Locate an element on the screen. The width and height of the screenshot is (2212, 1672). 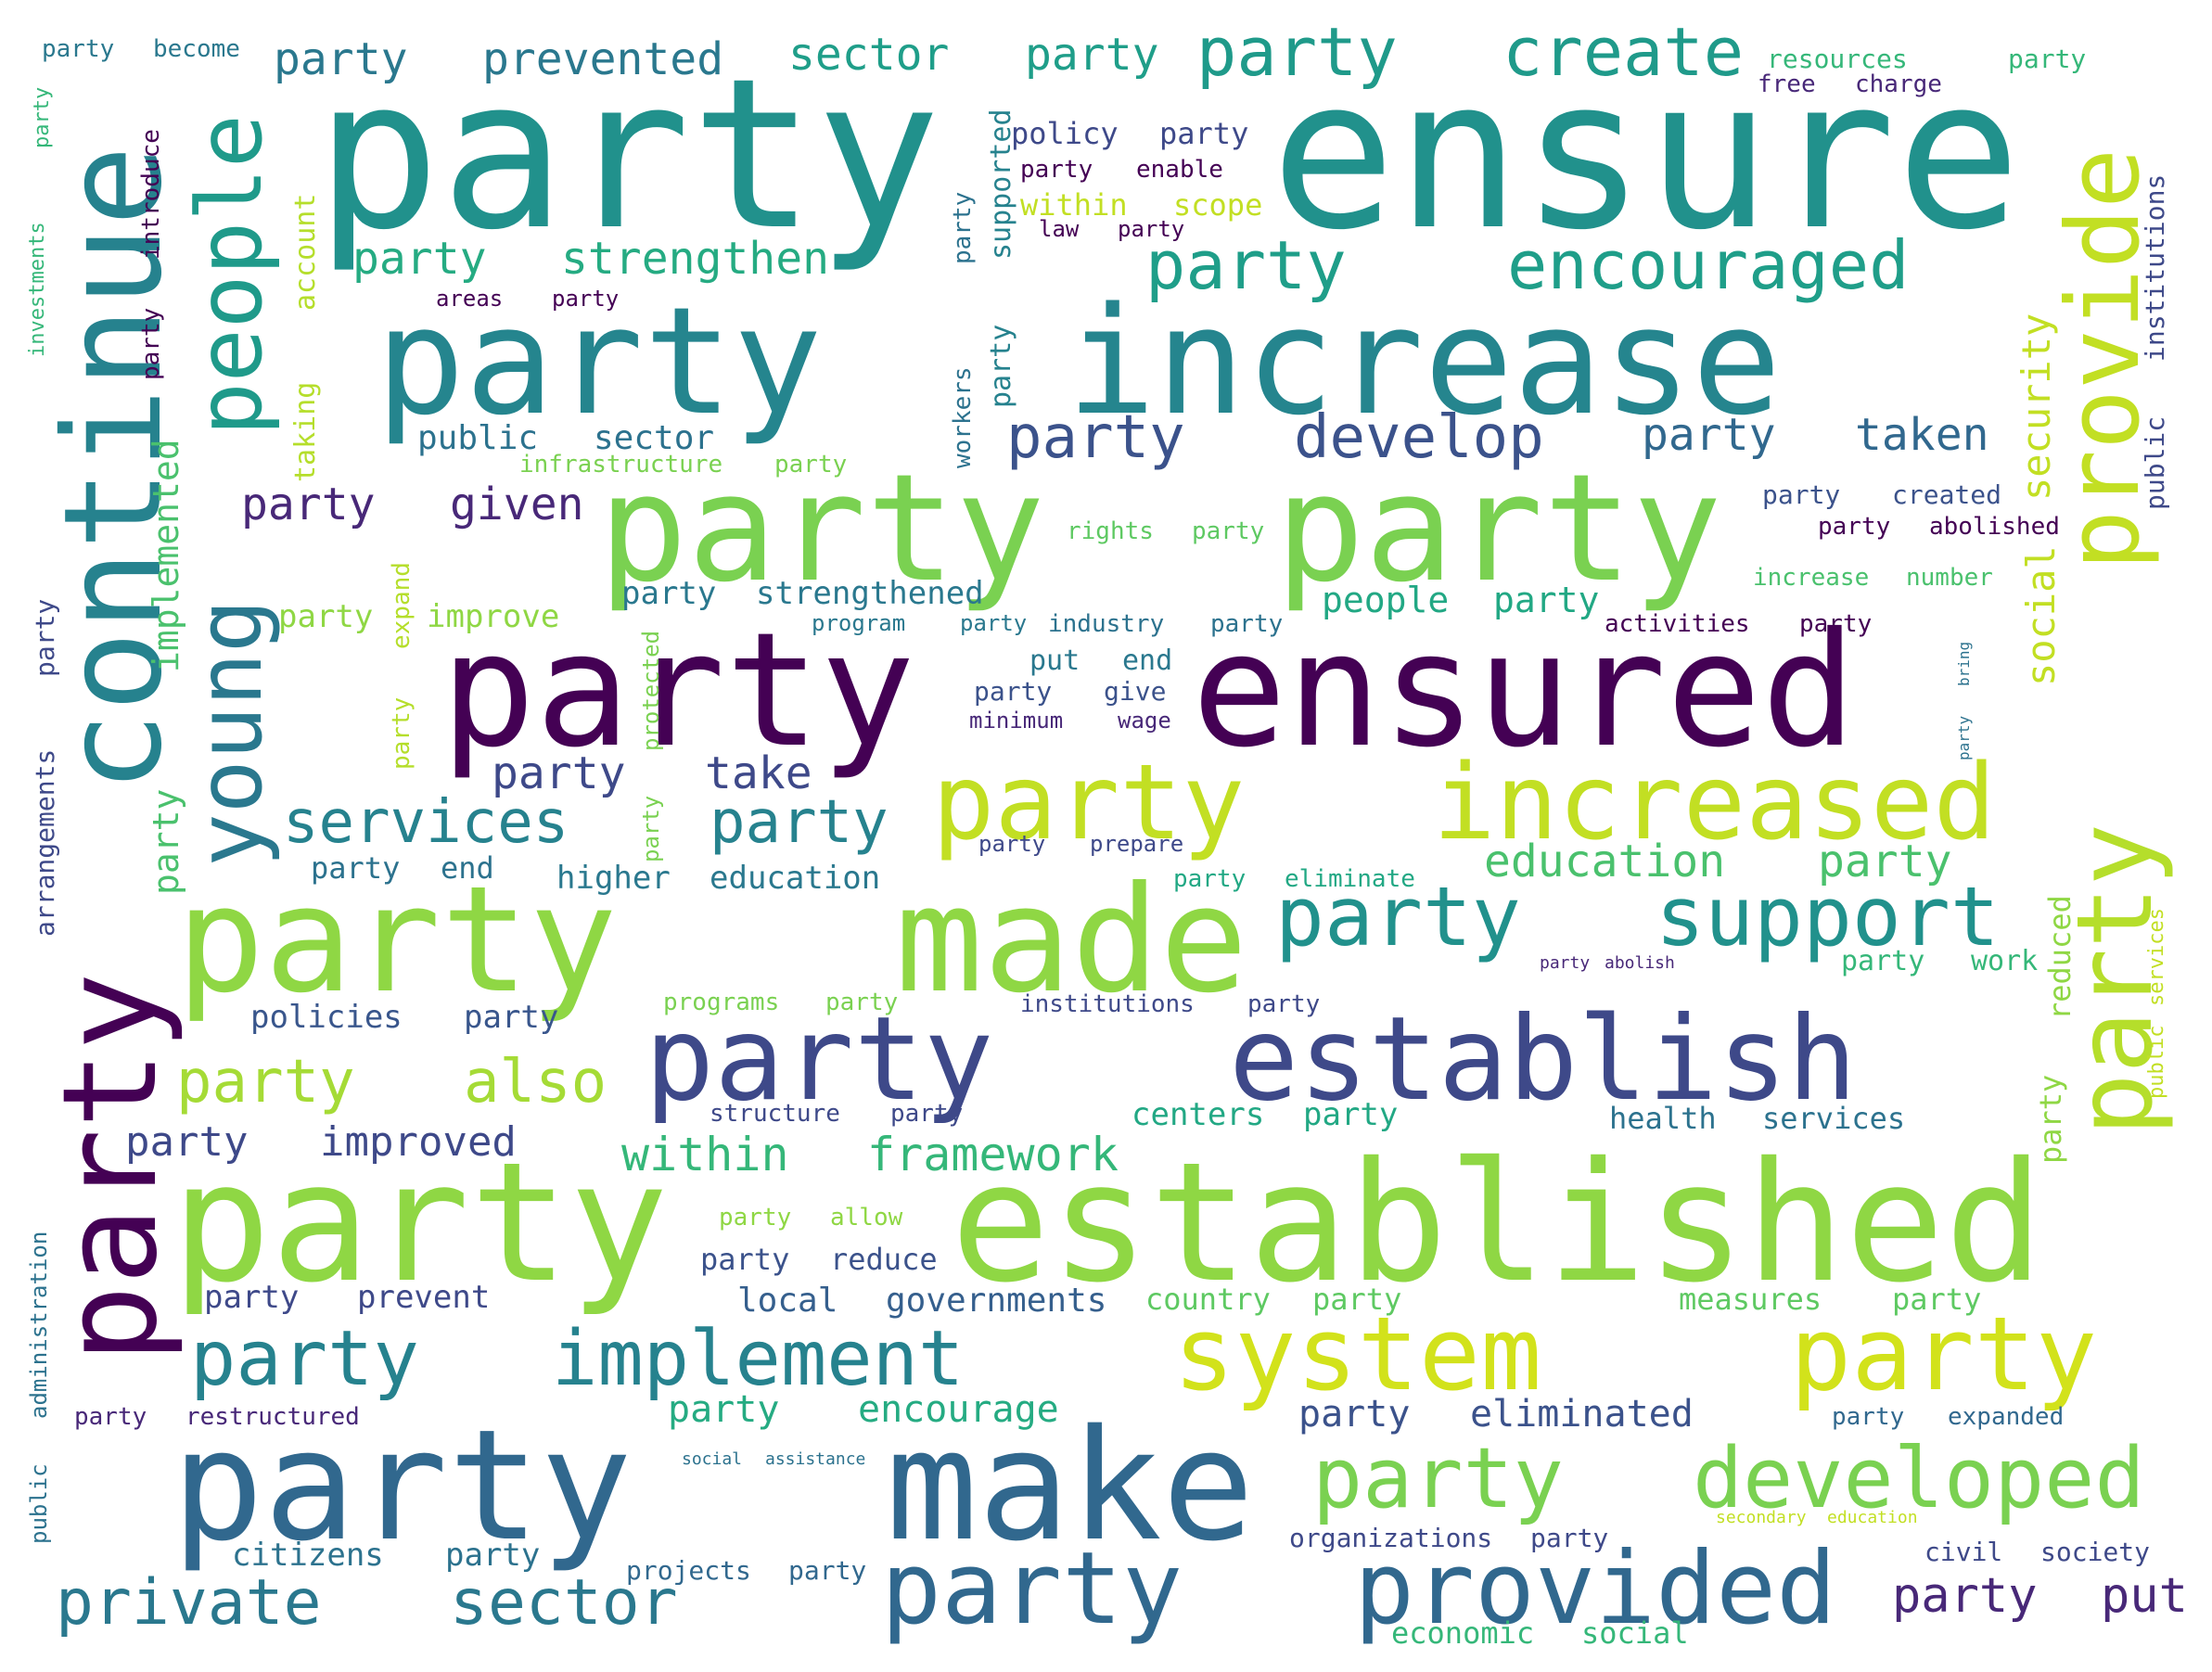
word: civil is located at coordinates (1963, 1552).